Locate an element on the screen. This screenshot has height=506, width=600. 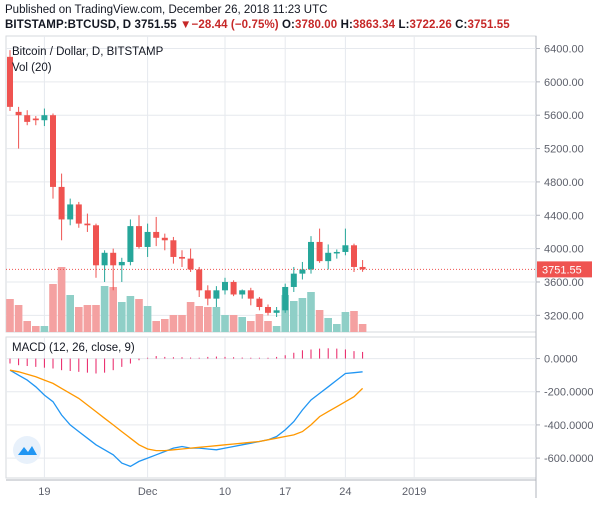
price-change: −28.44 (−0.75%) is located at coordinates (235, 25).